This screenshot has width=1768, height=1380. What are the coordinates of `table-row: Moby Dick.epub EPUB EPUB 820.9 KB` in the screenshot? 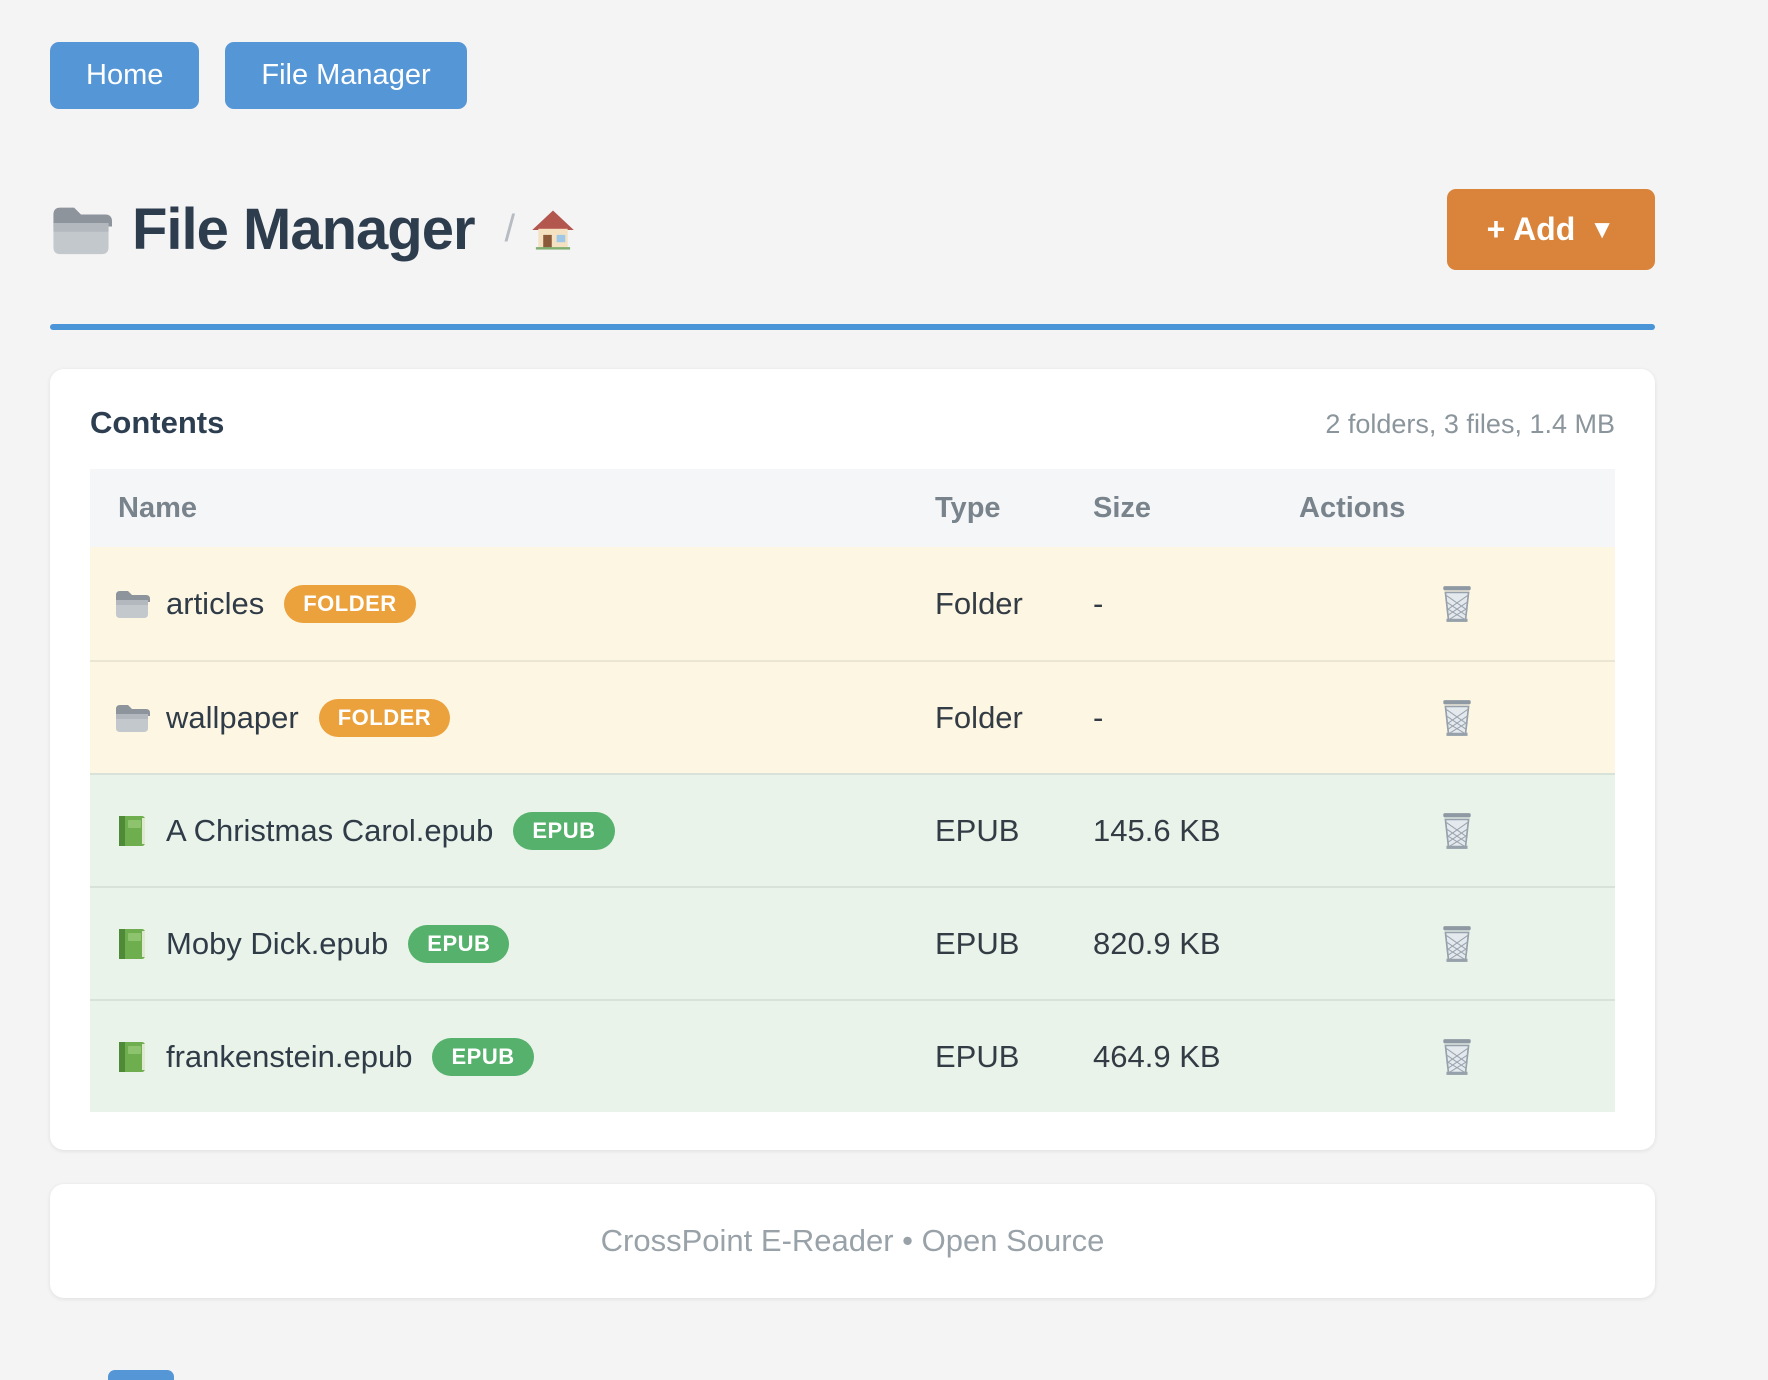 It's located at (852, 942).